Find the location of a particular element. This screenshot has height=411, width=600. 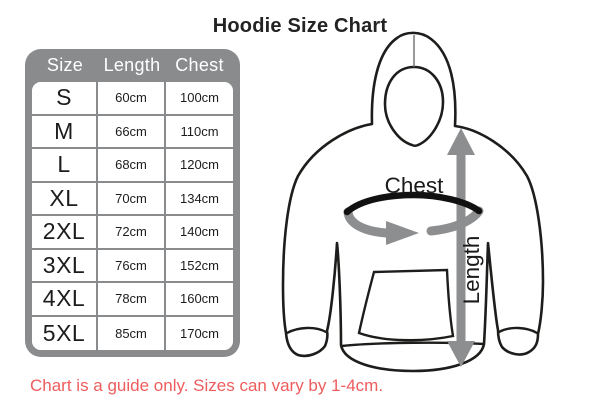

size-cell: M is located at coordinates (65, 132).